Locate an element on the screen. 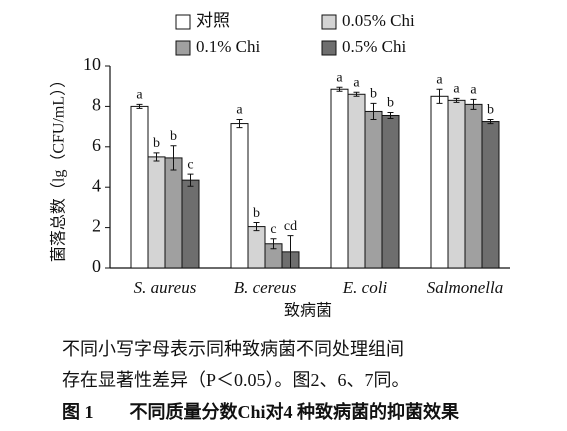  x-tick-label: B. cereus is located at coordinates (265, 287).